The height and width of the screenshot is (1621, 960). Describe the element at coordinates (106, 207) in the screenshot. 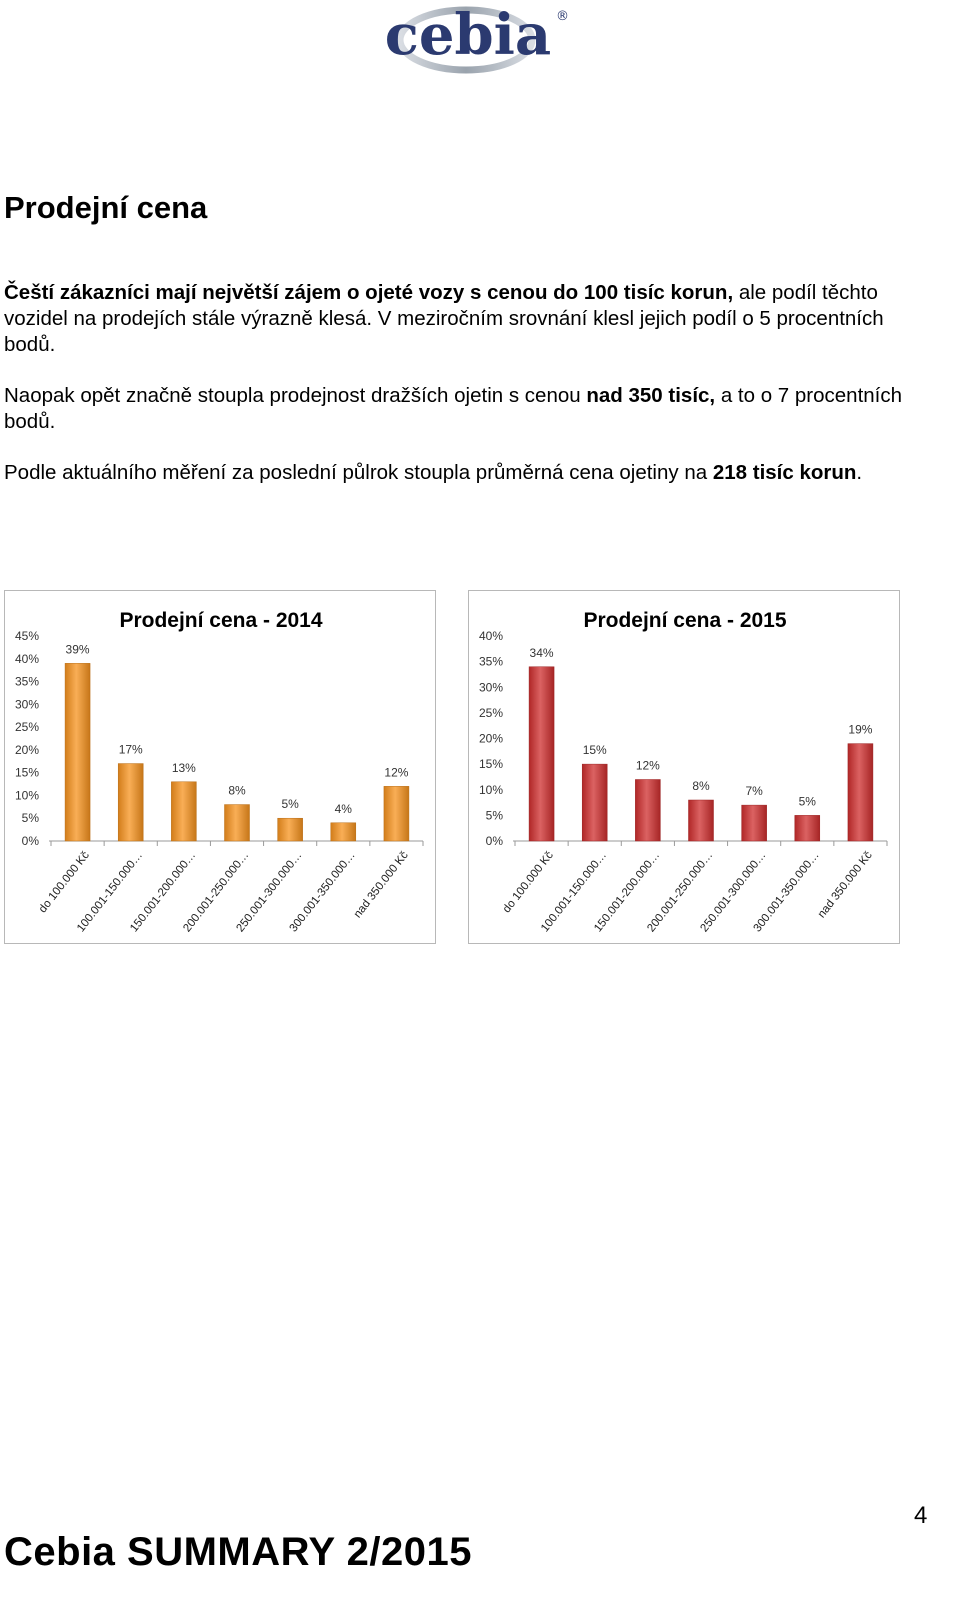

I see `page-title: Prodejní cena` at that location.